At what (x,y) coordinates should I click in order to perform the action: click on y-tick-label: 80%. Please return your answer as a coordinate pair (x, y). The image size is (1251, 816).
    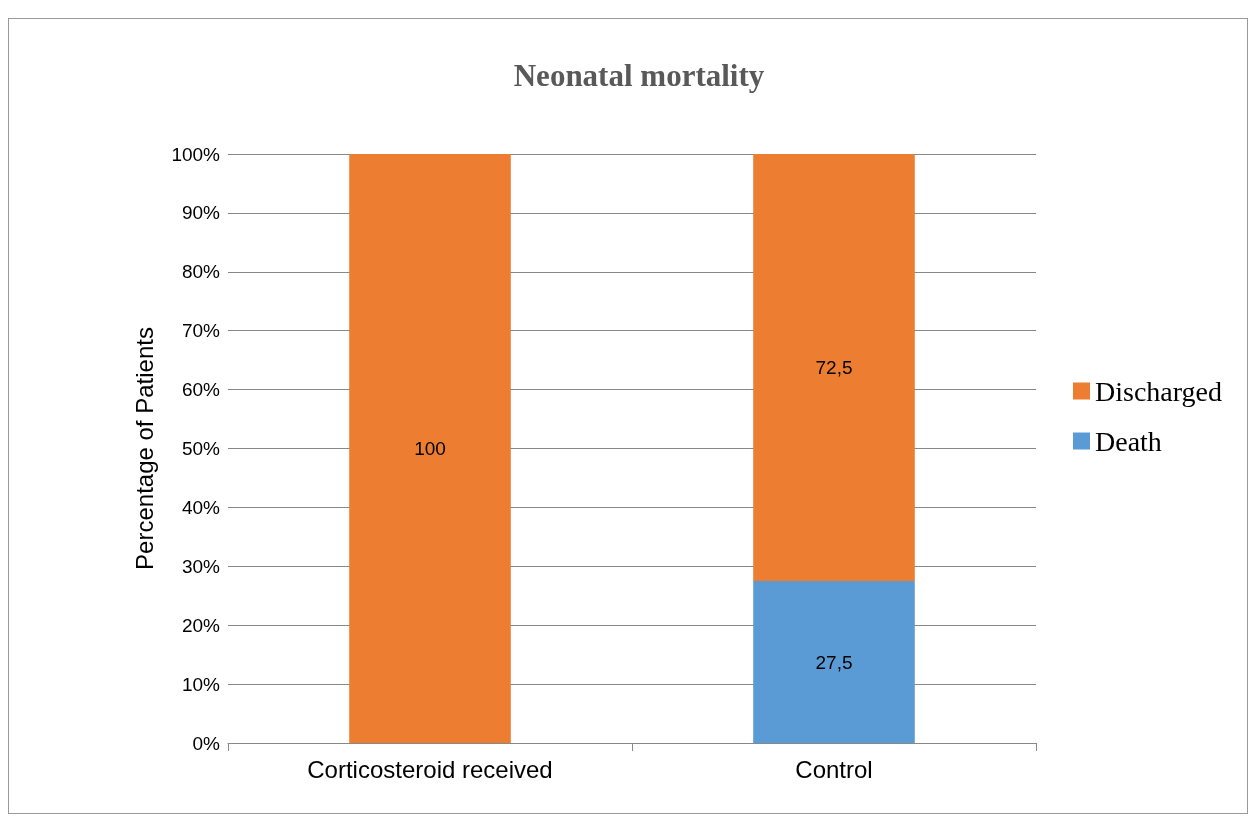
    Looking at the image, I should click on (201, 272).